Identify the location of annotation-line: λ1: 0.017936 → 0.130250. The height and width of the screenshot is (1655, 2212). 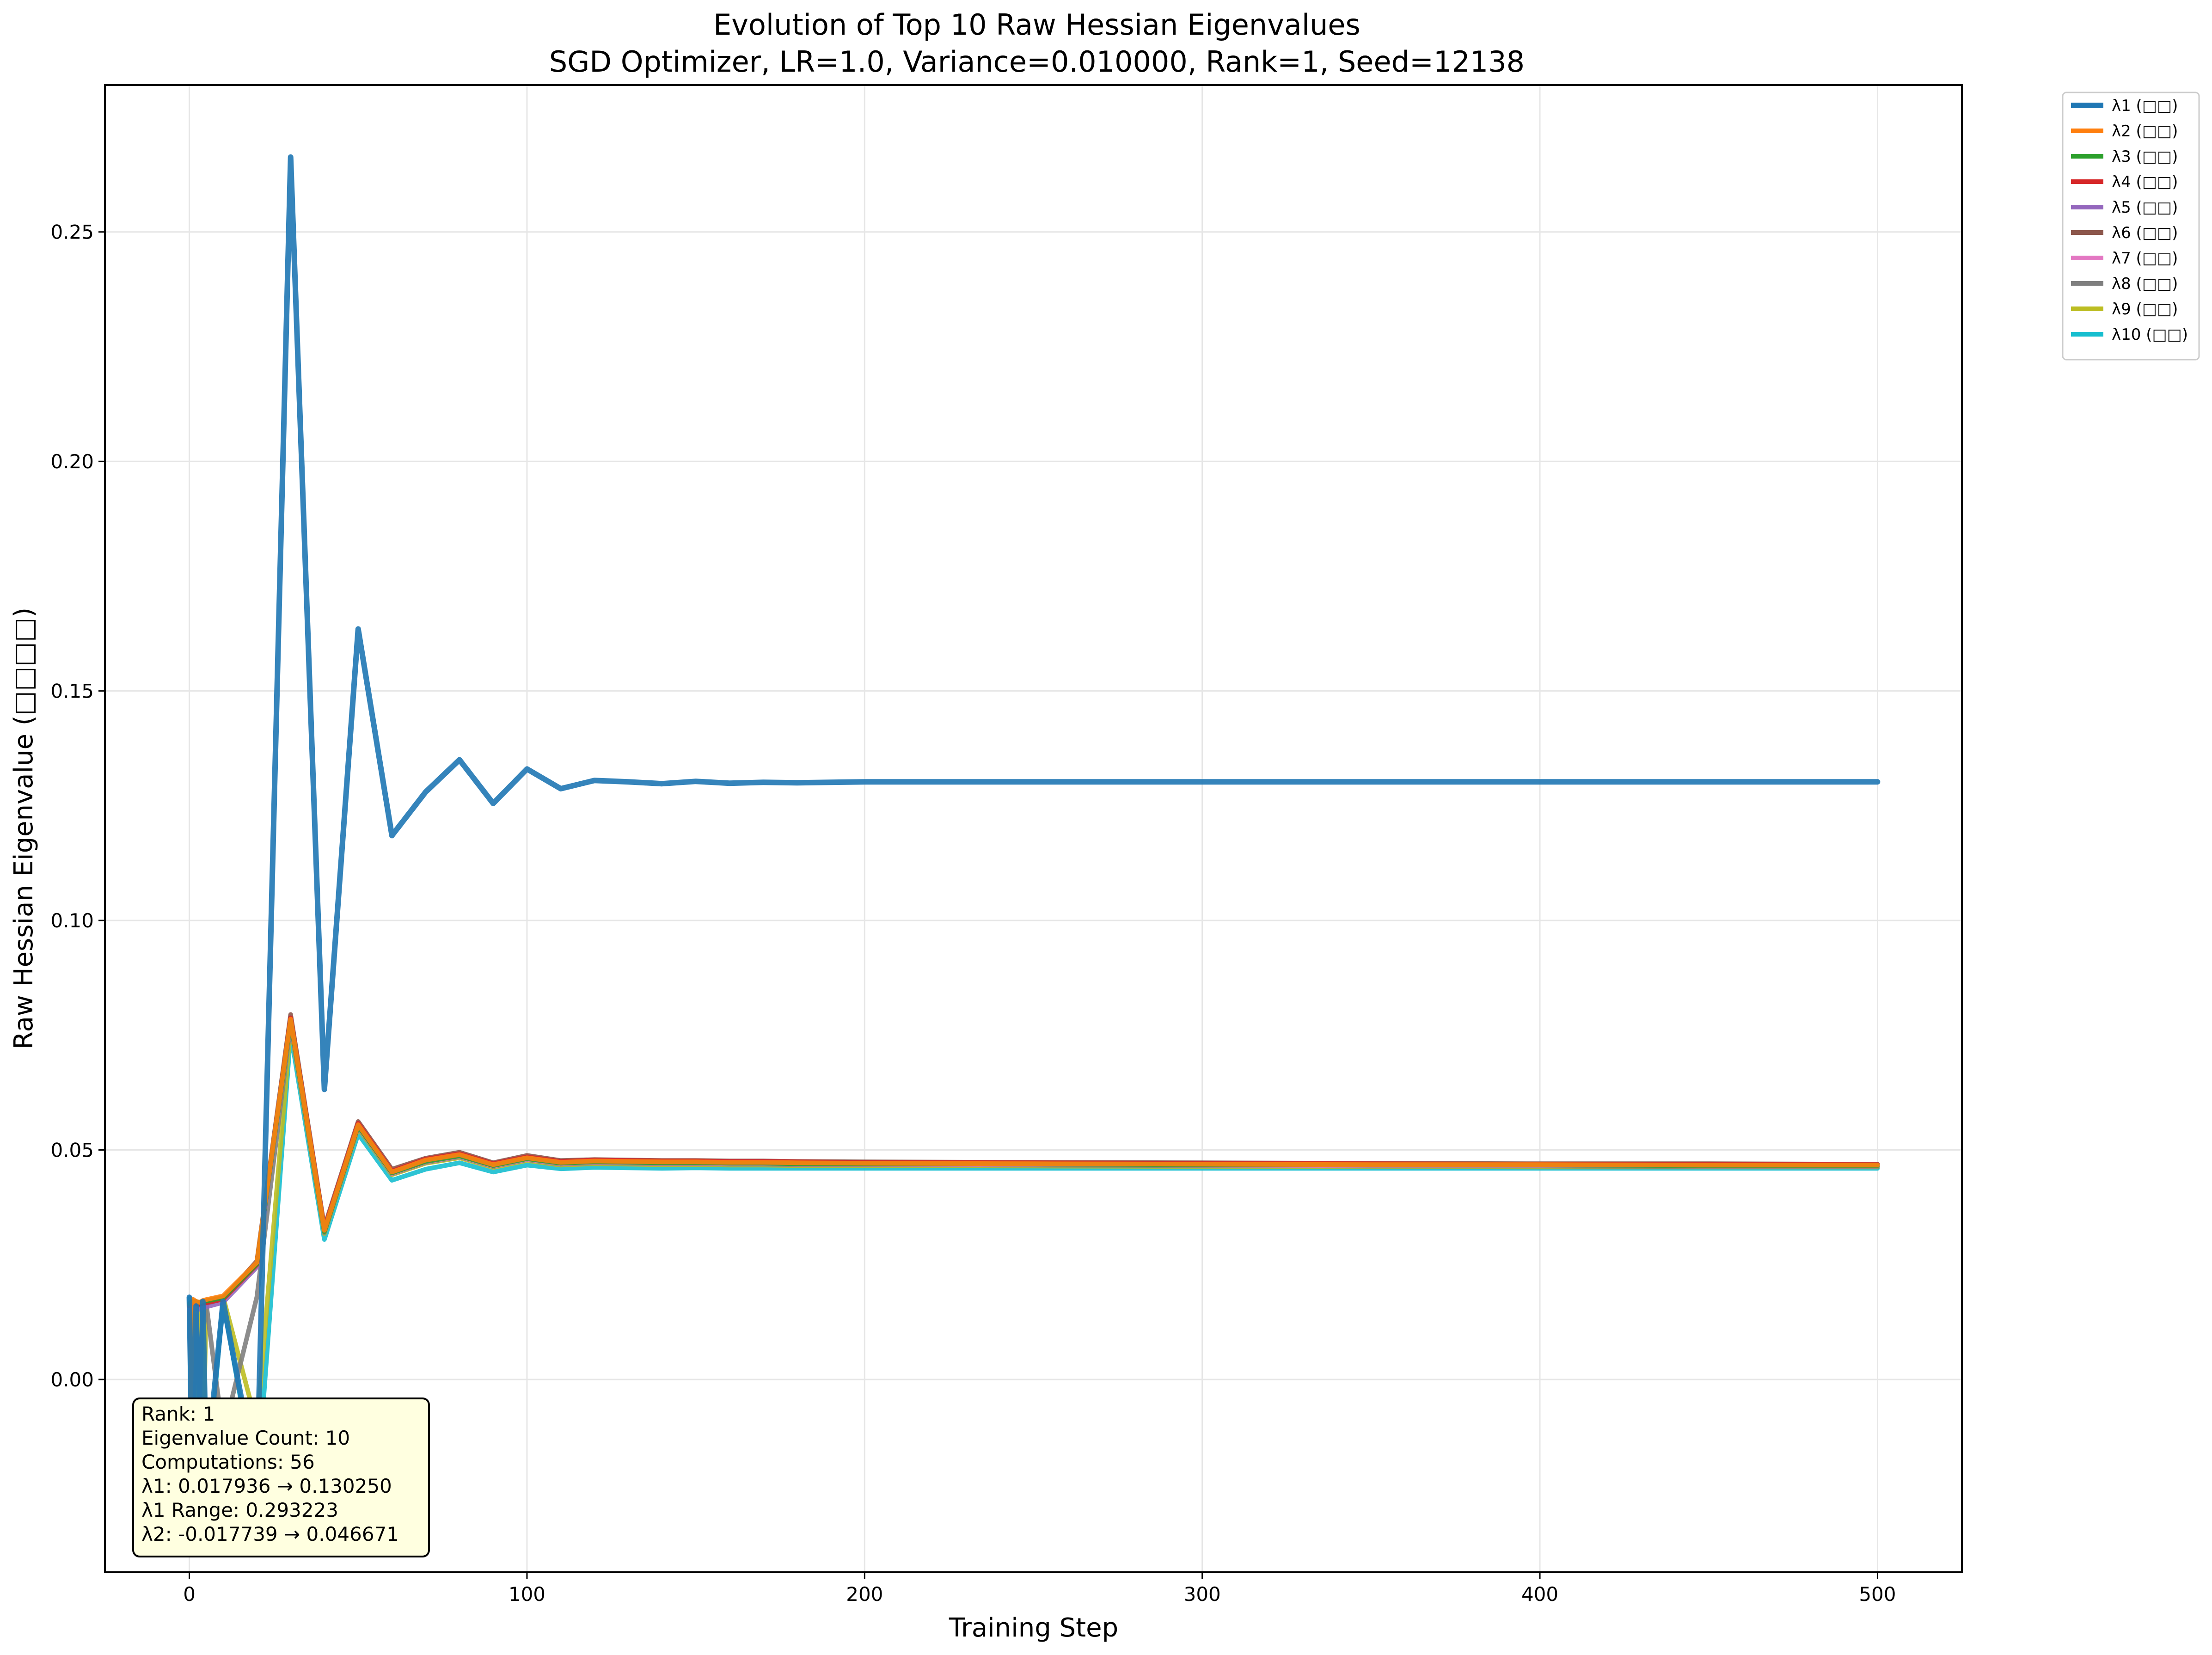
(266, 1486).